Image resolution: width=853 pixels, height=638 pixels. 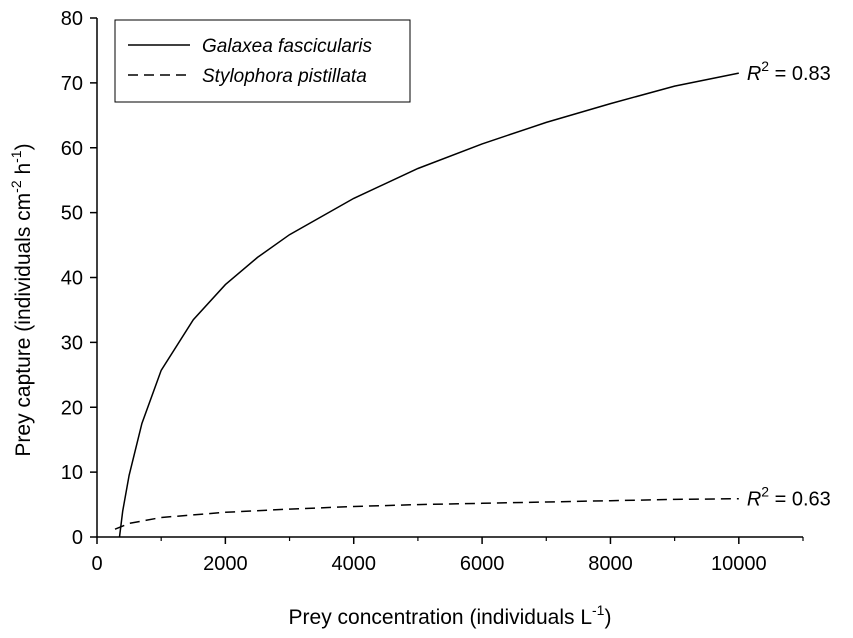 What do you see at coordinates (287, 46) in the screenshot?
I see `legend-label-galaxea: Galaxea fascicularis` at bounding box center [287, 46].